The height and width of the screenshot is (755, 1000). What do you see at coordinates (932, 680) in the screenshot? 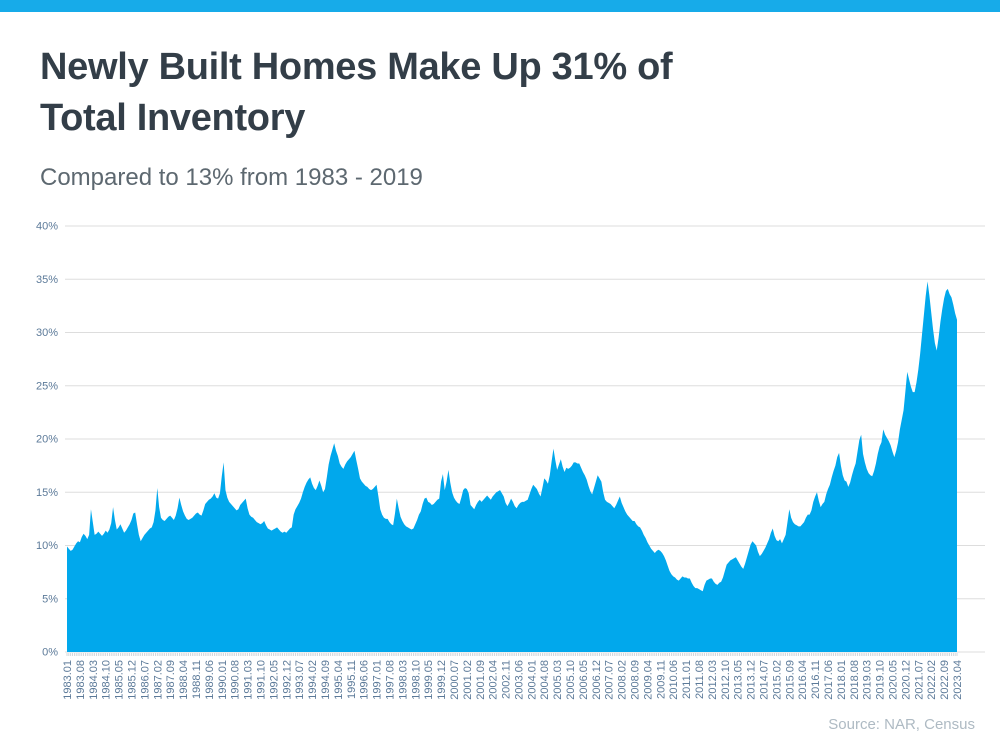
I see `x-axis-tick-label: 2022.02` at bounding box center [932, 680].